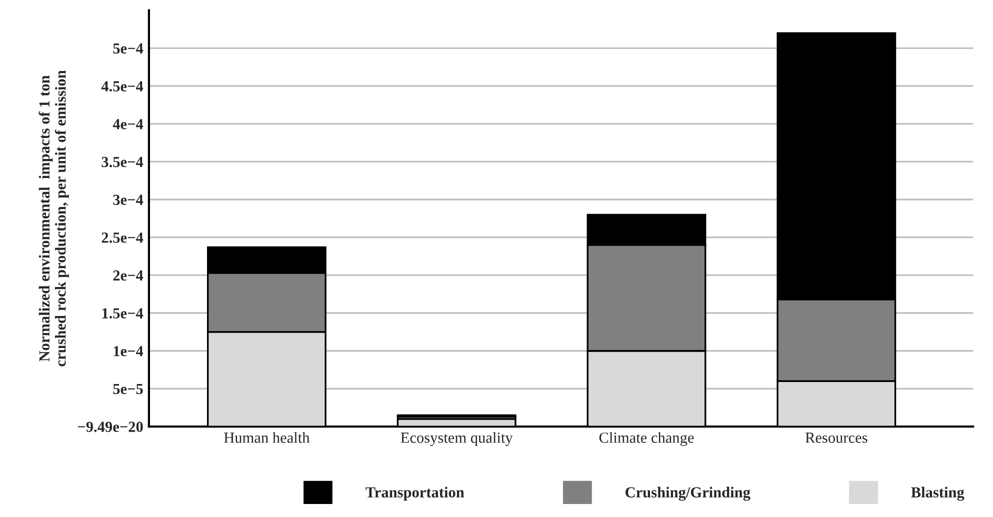 The width and height of the screenshot is (993, 517). I want to click on y-tick-label: 1.5e−4, so click(123, 313).